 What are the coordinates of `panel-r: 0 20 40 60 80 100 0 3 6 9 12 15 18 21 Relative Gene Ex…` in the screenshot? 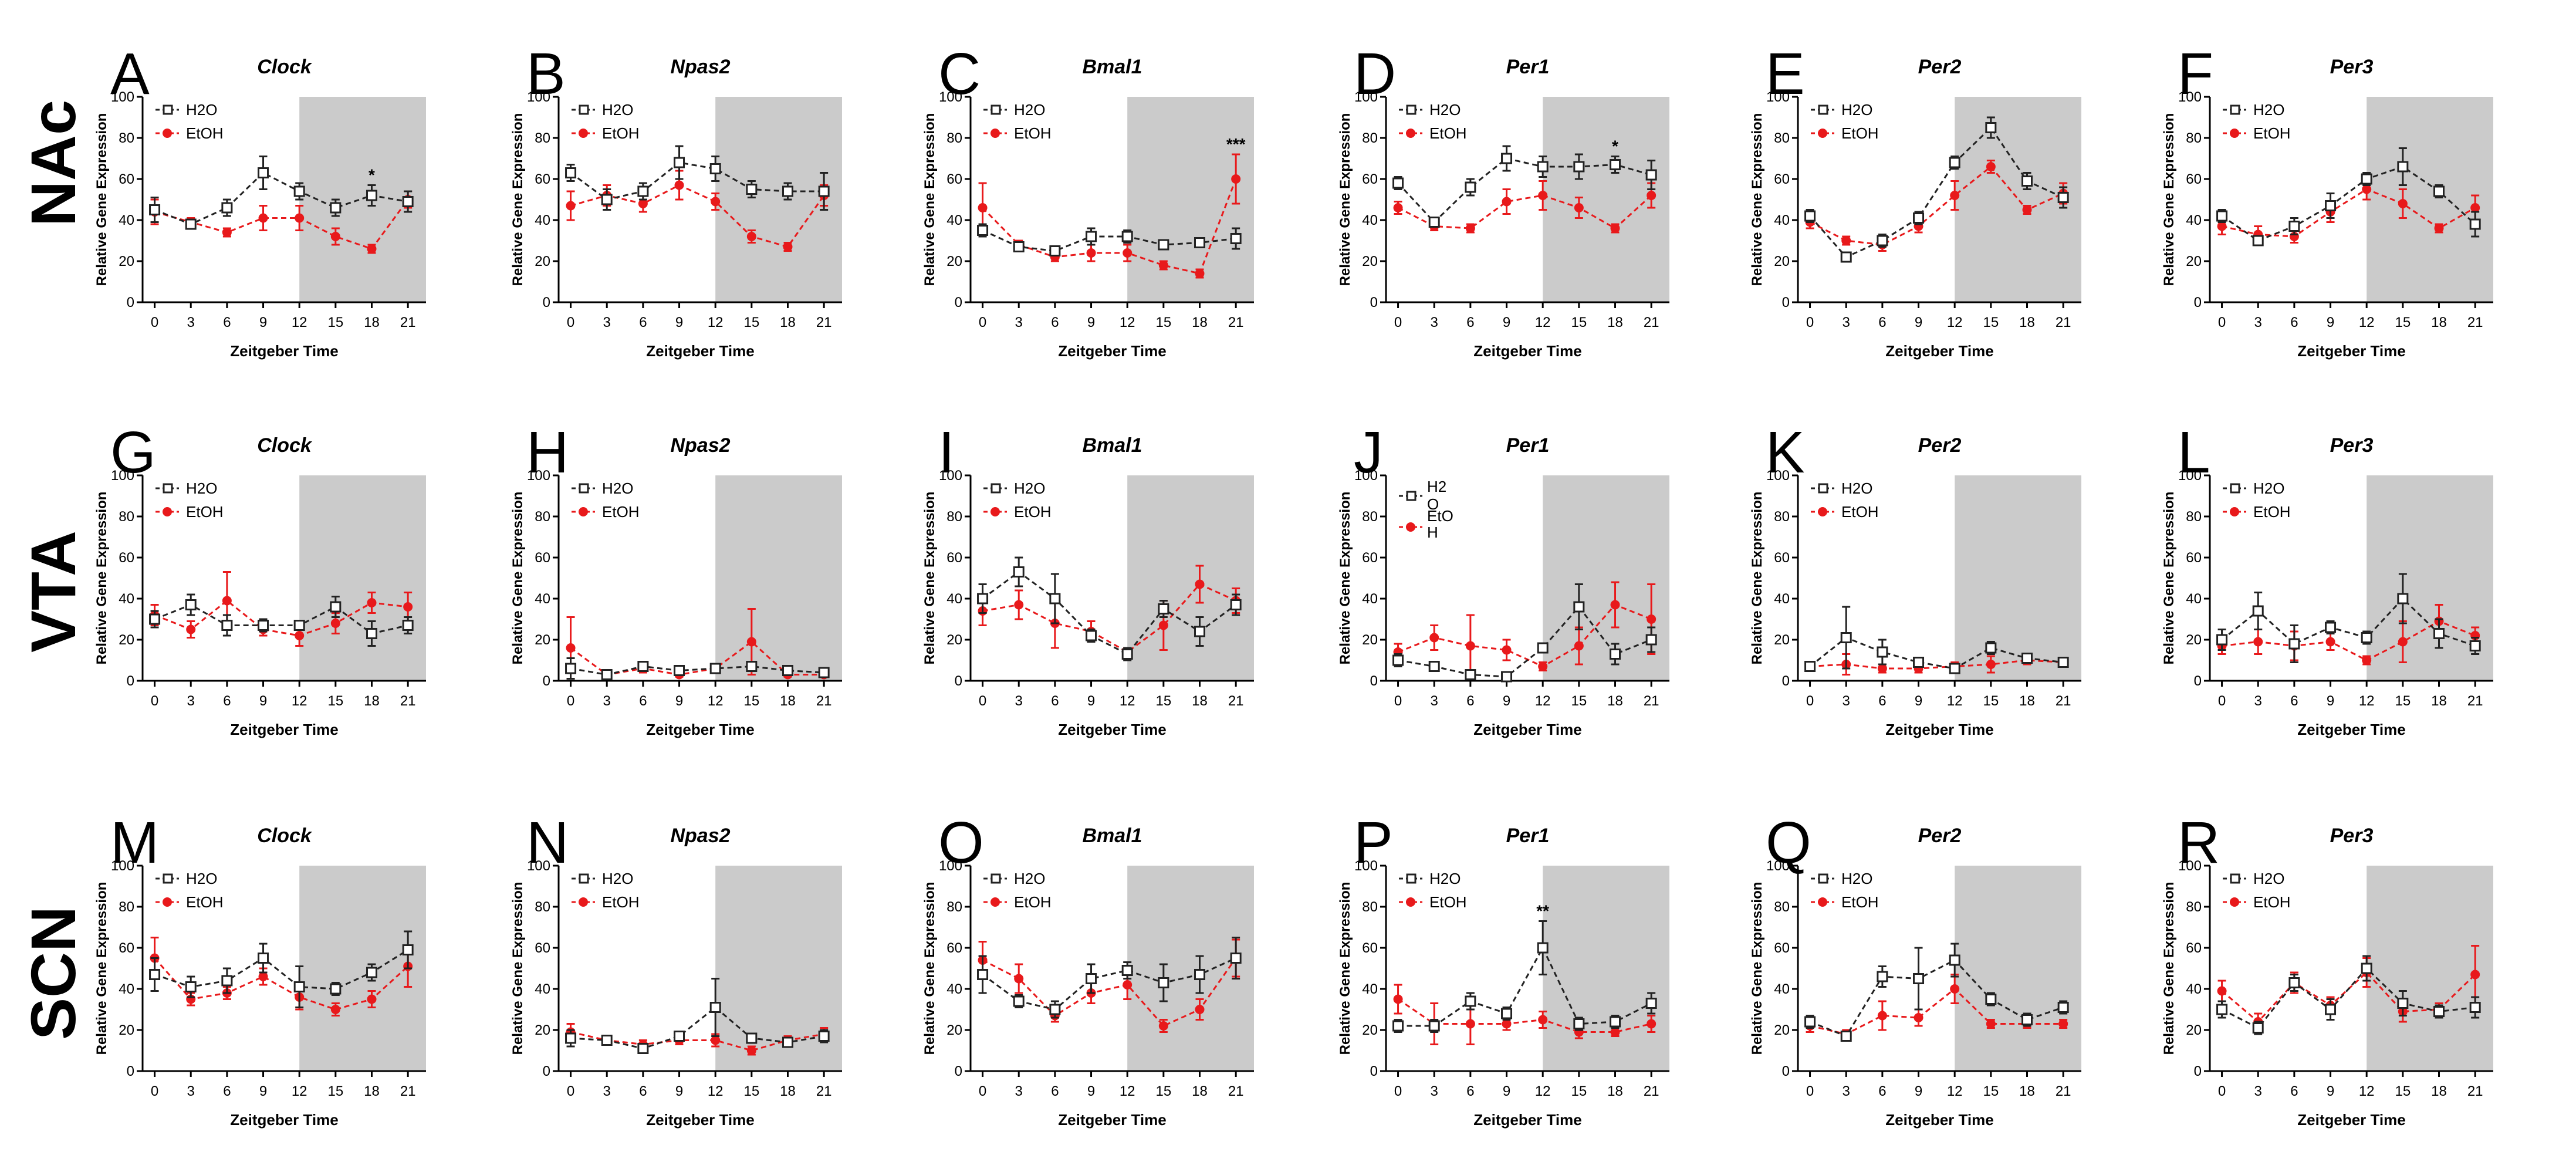 It's located at (2327, 969).